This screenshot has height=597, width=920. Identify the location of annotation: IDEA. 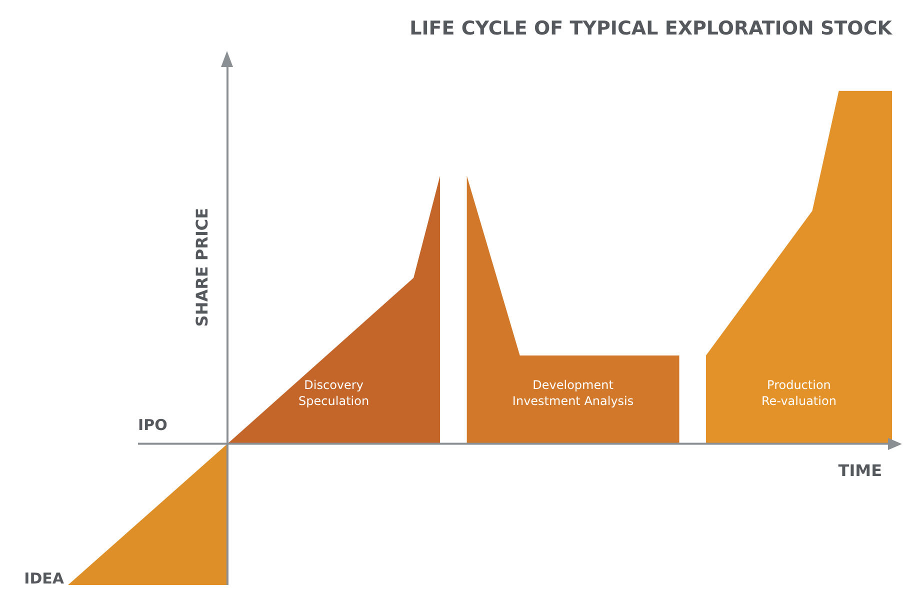
(44, 578).